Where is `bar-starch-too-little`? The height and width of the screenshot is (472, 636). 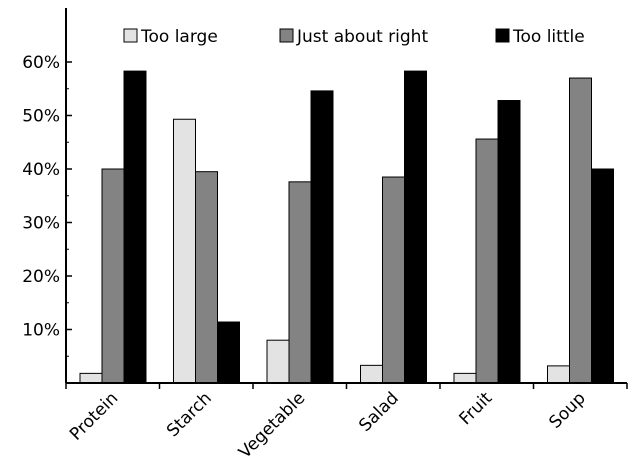
bar-starch-too-little is located at coordinates (228, 352).